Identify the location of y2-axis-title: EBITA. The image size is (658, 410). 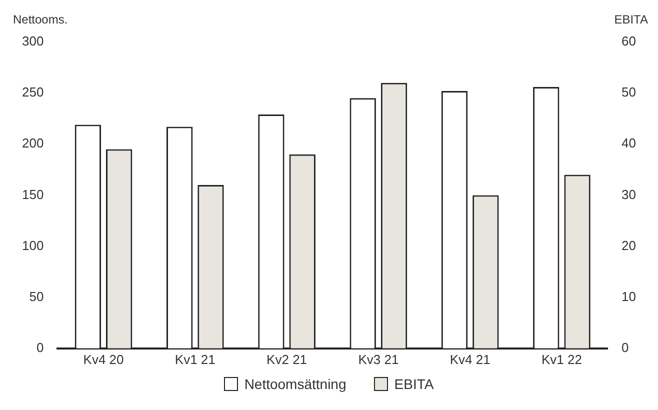
(631, 19).